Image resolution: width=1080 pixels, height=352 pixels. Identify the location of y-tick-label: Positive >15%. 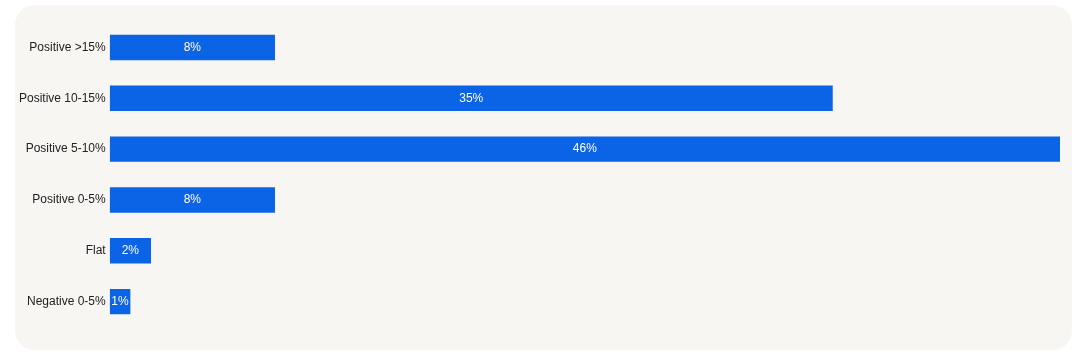
(68, 46).